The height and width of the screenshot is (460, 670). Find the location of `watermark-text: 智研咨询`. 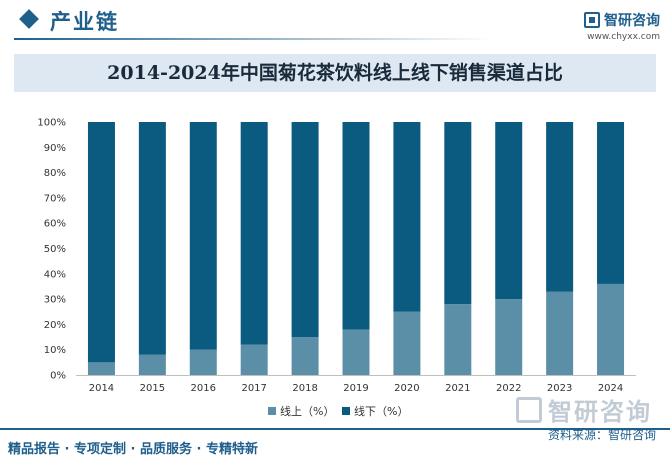

watermark-text: 智研咨询 is located at coordinates (600, 412).